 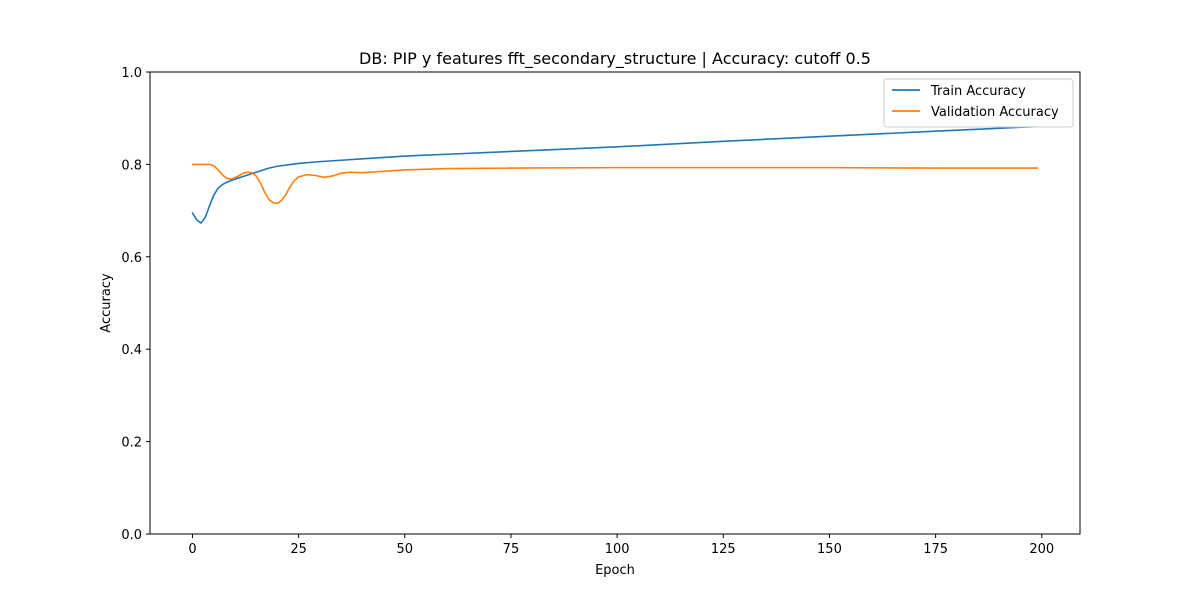 What do you see at coordinates (617, 549) in the screenshot?
I see `x-tick-label: 100` at bounding box center [617, 549].